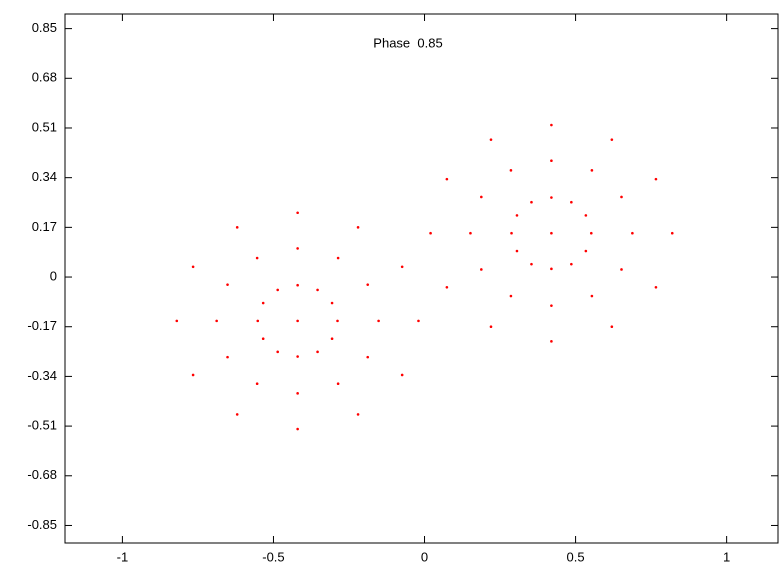  Describe the element at coordinates (407, 42) in the screenshot. I see `annotation: Phase 0.85` at that location.